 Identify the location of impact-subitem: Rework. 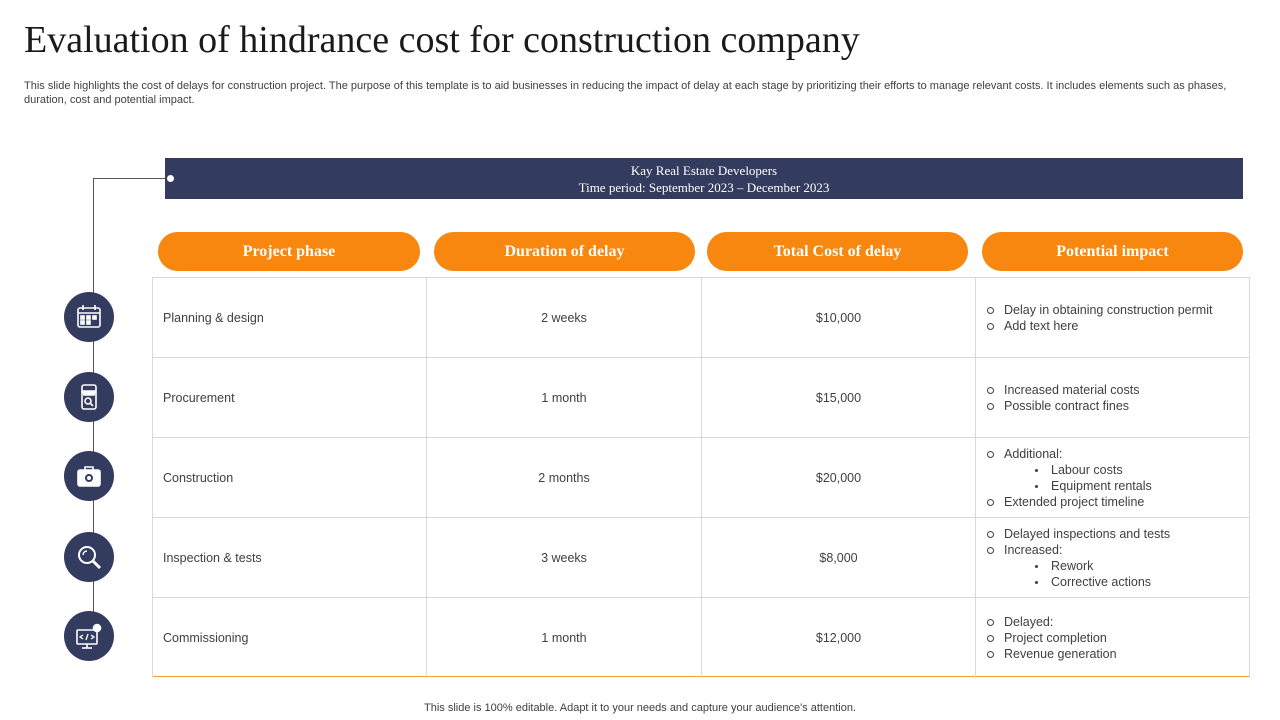
(1087, 566).